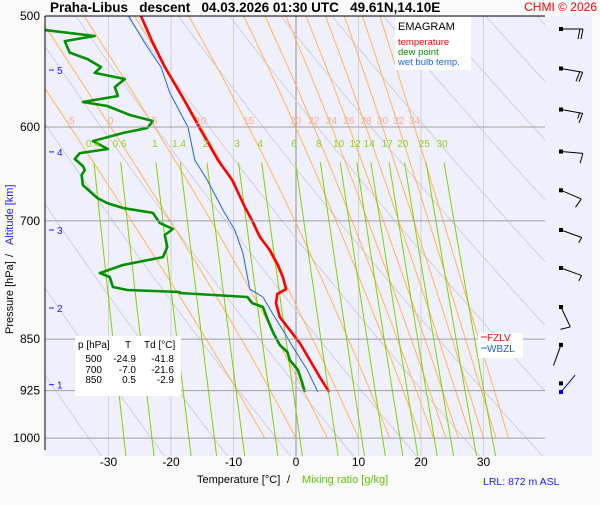 The width and height of the screenshot is (600, 505). I want to click on x-tick-label: 10, so click(359, 462).